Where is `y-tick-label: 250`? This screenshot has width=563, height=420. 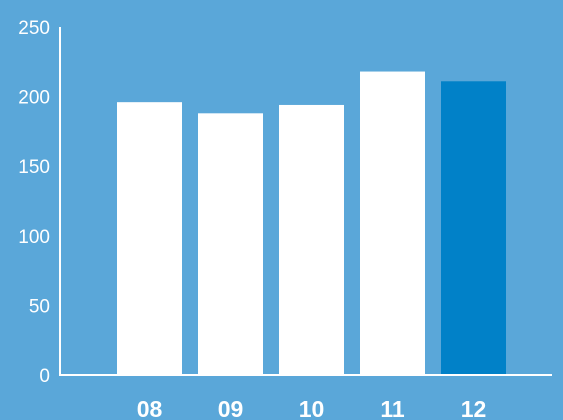
y-tick-label: 250 is located at coordinates (34, 28).